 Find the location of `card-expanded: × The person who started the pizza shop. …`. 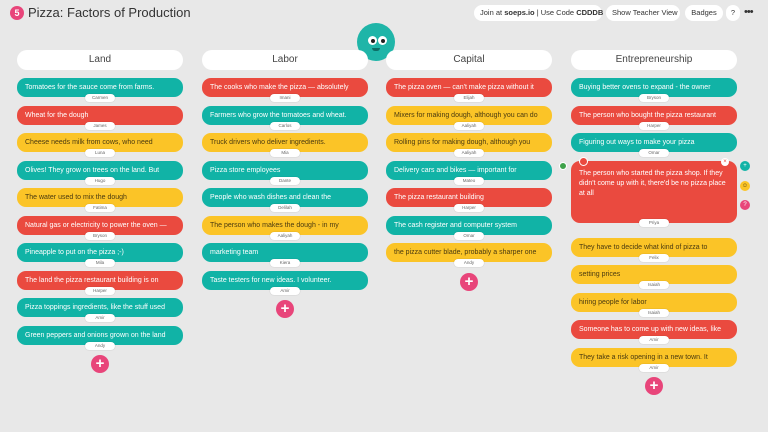

card-expanded: × The person who started the pizza shop. … is located at coordinates (654, 189).